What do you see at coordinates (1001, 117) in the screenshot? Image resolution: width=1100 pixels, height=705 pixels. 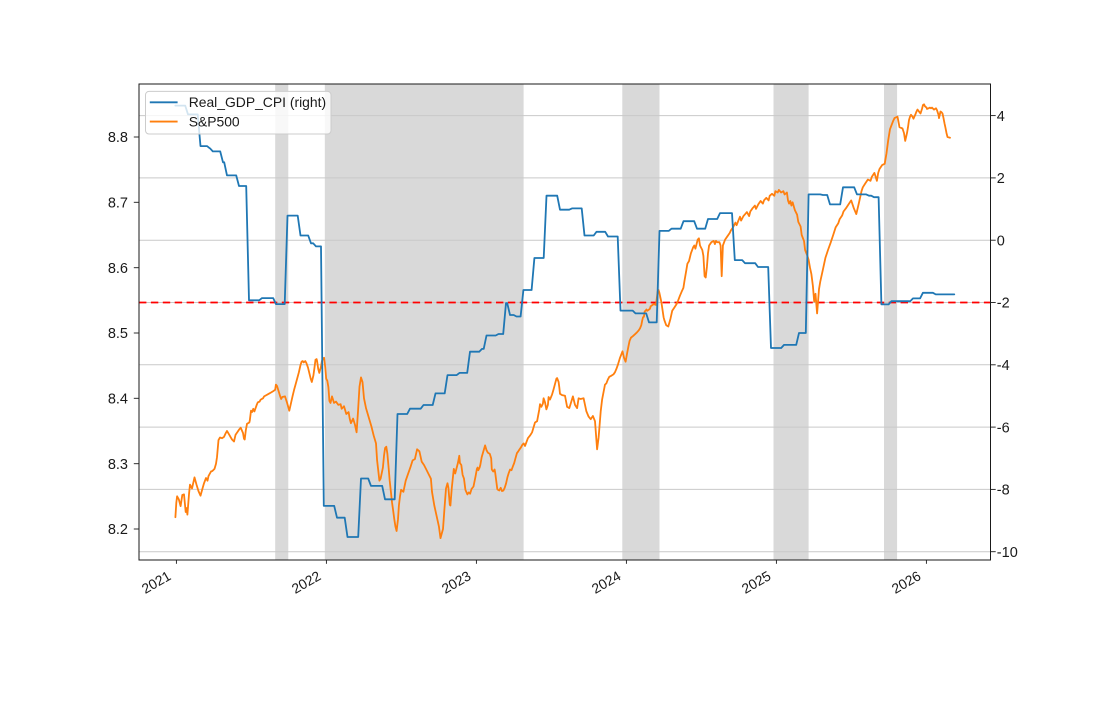 I see `svg-text: 4` at bounding box center [1001, 117].